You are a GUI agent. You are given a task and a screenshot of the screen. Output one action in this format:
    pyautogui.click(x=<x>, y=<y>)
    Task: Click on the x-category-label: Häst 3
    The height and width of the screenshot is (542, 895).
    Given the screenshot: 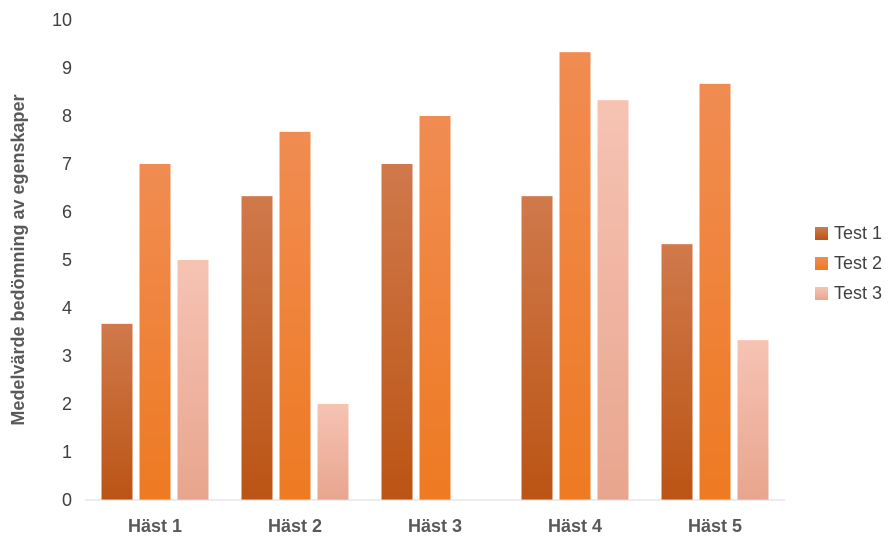 What is the action you would take?
    pyautogui.click(x=435, y=526)
    